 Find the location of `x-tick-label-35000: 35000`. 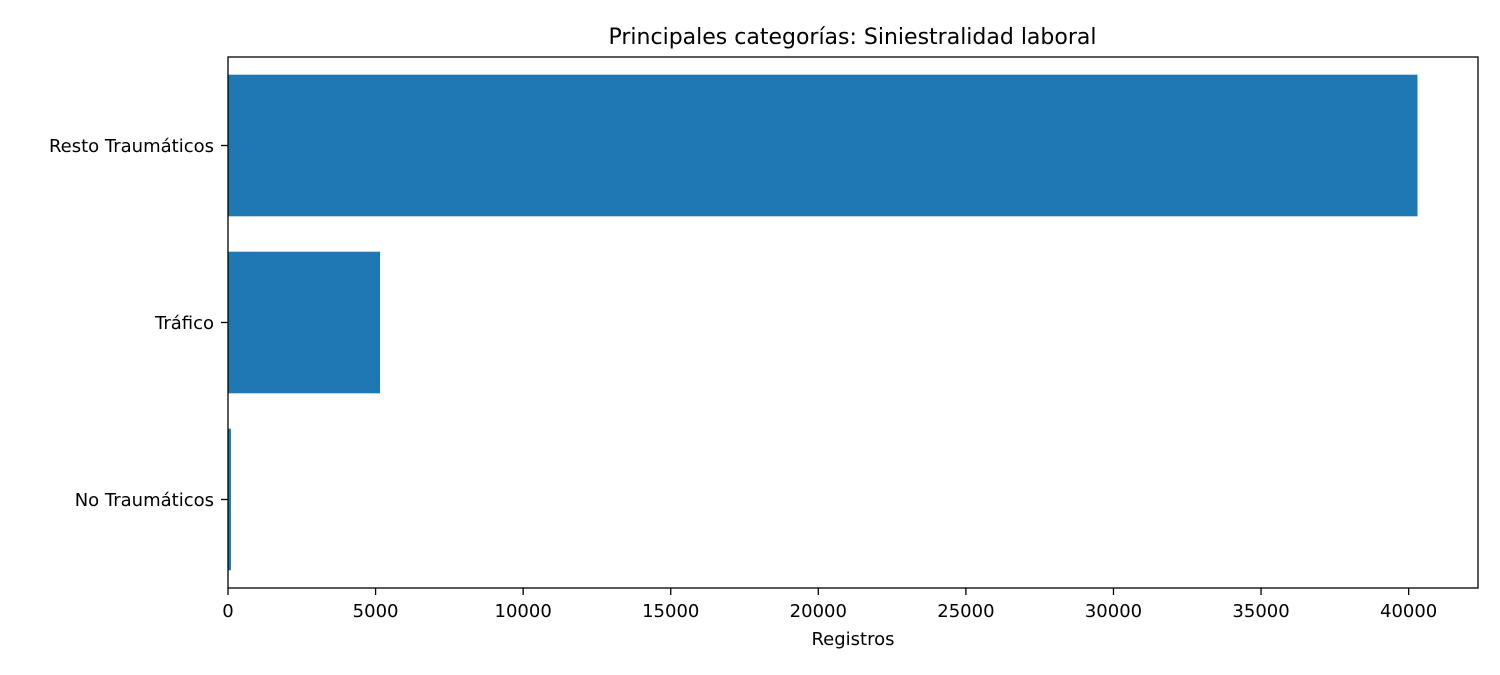

x-tick-label-35000: 35000 is located at coordinates (1260, 611).